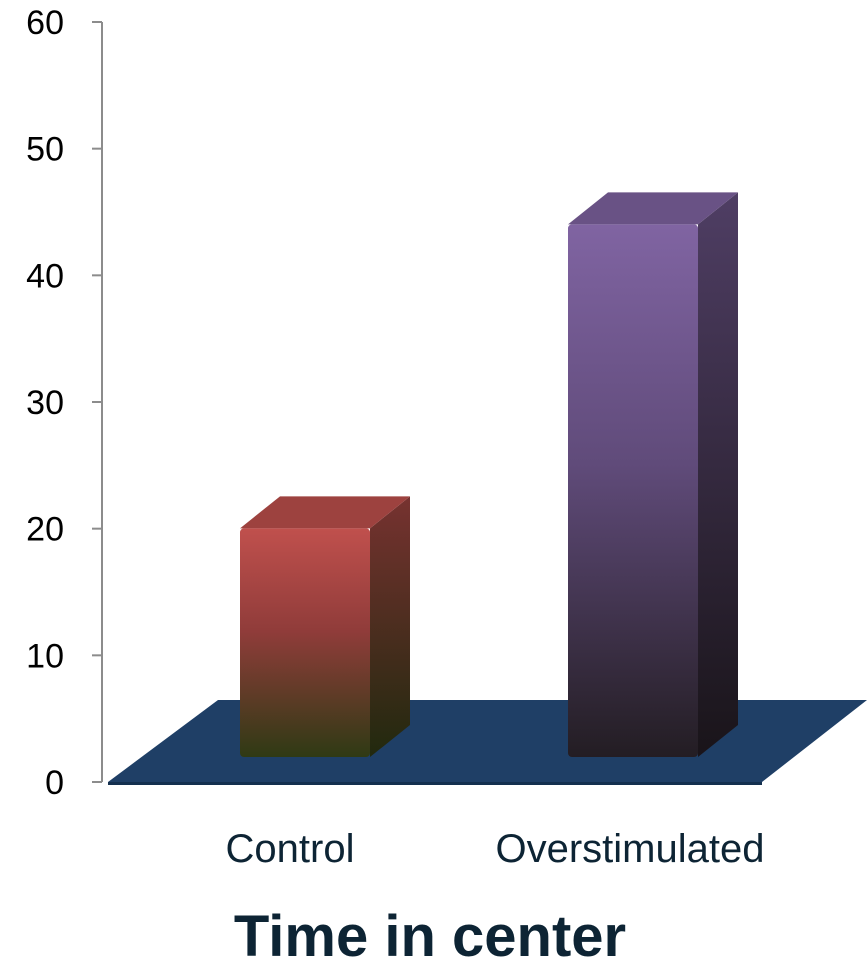 The width and height of the screenshot is (867, 965). I want to click on y-axis: 0 10 20 30 40 50 60, so click(64, 403).